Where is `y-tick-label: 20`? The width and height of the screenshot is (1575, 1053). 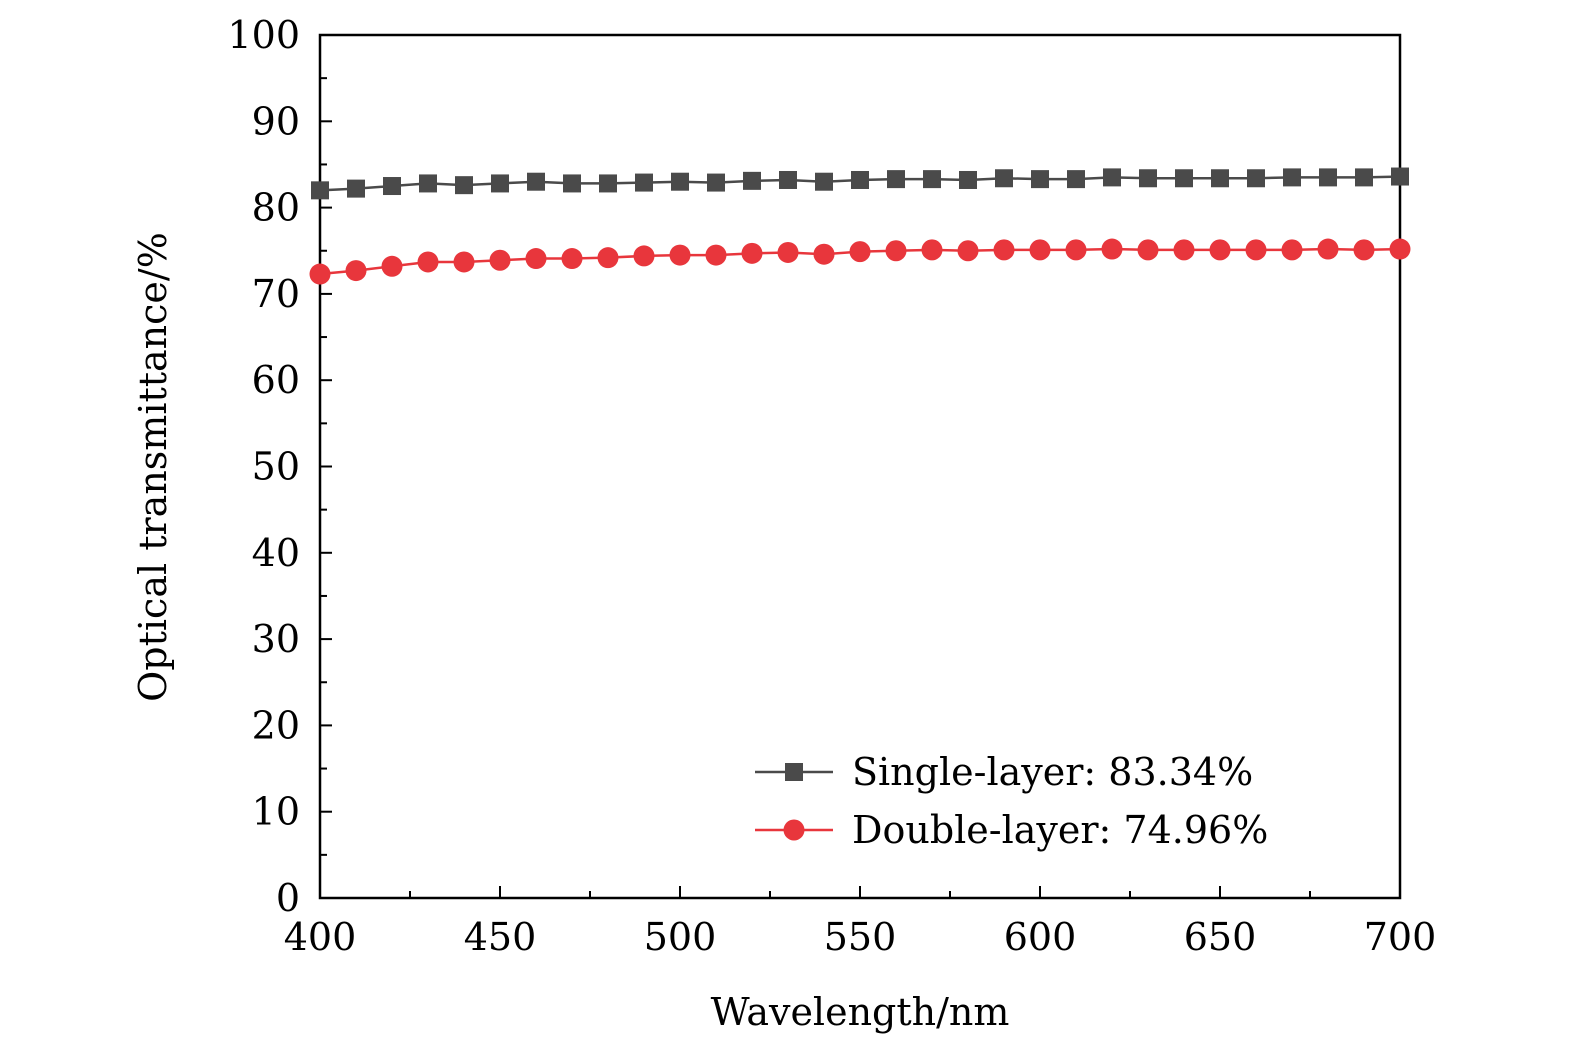 y-tick-label: 20 is located at coordinates (276, 725).